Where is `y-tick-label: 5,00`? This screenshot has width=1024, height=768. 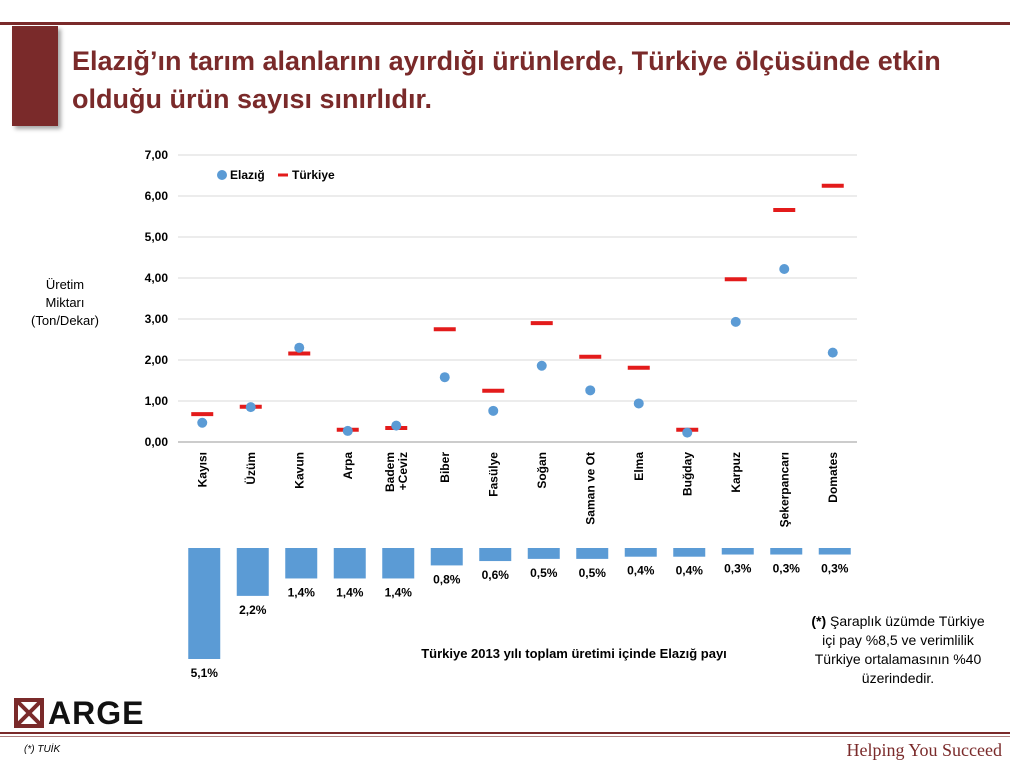
y-tick-label: 5,00 is located at coordinates (157, 237).